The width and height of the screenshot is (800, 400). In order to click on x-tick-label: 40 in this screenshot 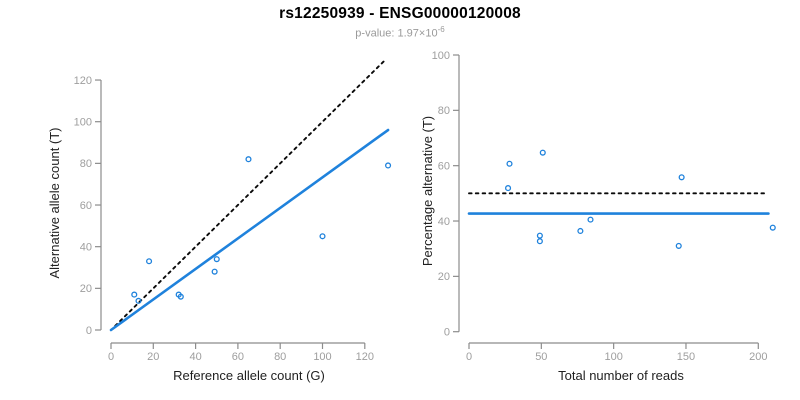, I will do `click(195, 357)`.